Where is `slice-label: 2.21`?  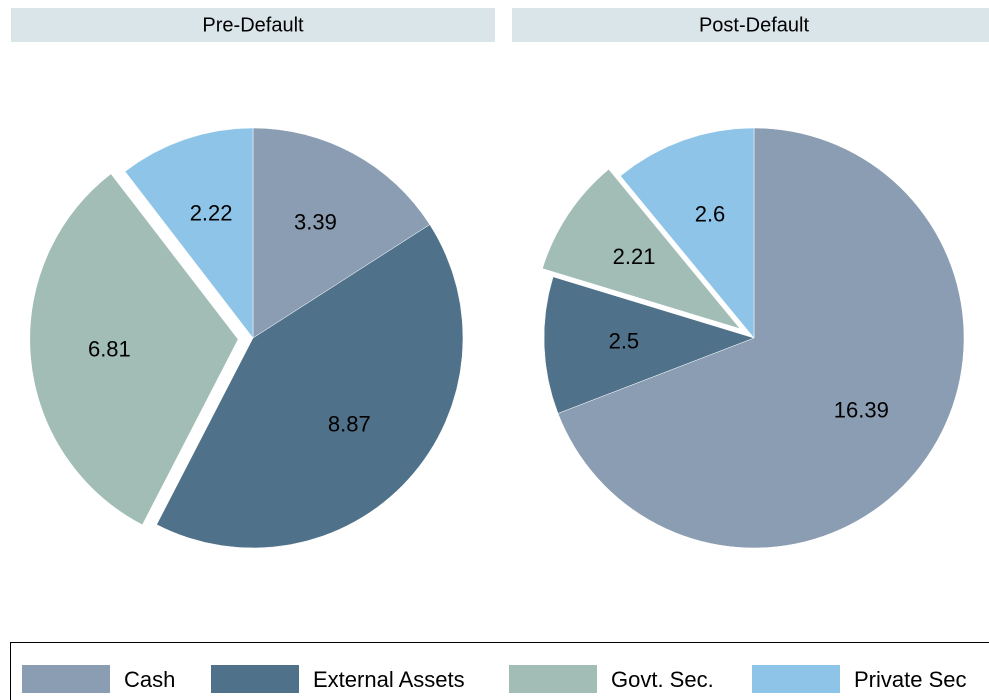
slice-label: 2.21 is located at coordinates (634, 256).